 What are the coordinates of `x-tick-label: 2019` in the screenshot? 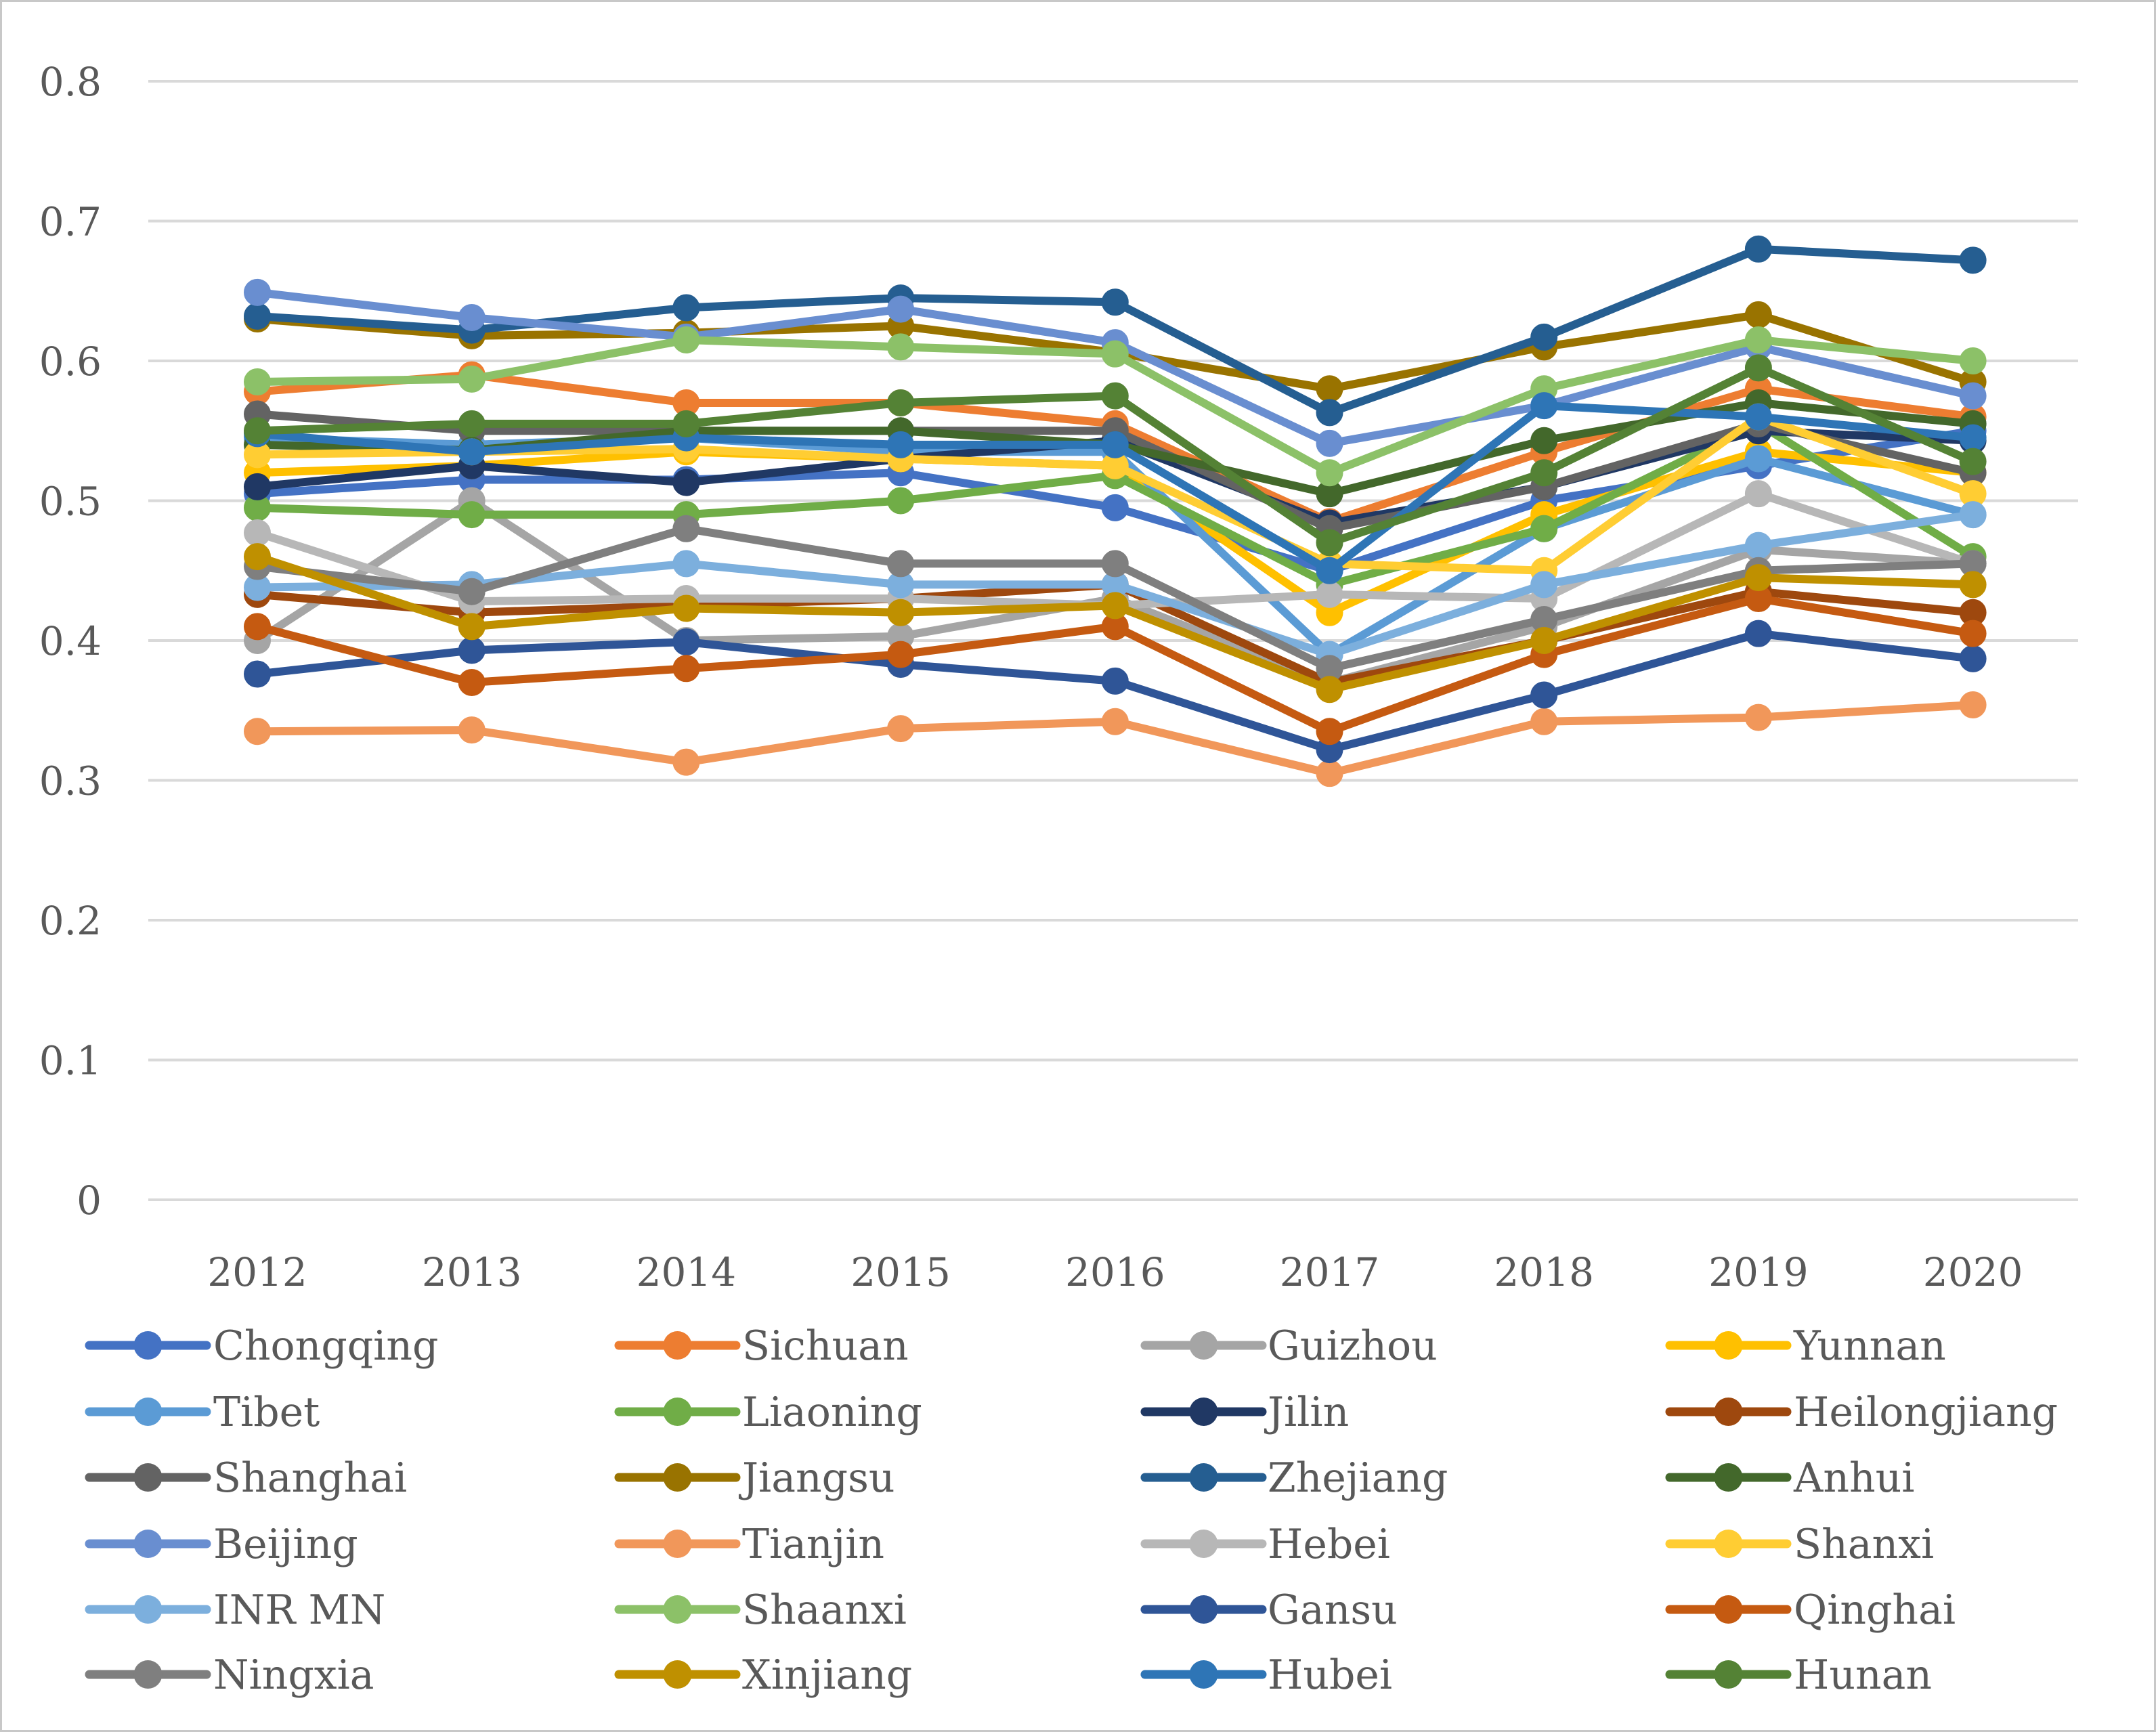 It's located at (1758, 1272).